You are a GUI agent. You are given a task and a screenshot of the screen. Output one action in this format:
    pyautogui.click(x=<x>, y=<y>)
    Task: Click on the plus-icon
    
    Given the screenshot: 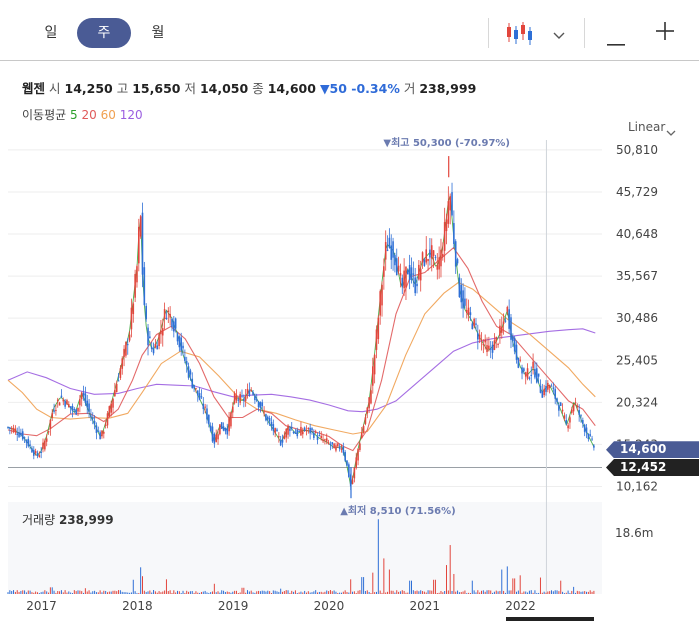 What is the action you would take?
    pyautogui.click(x=665, y=33)
    